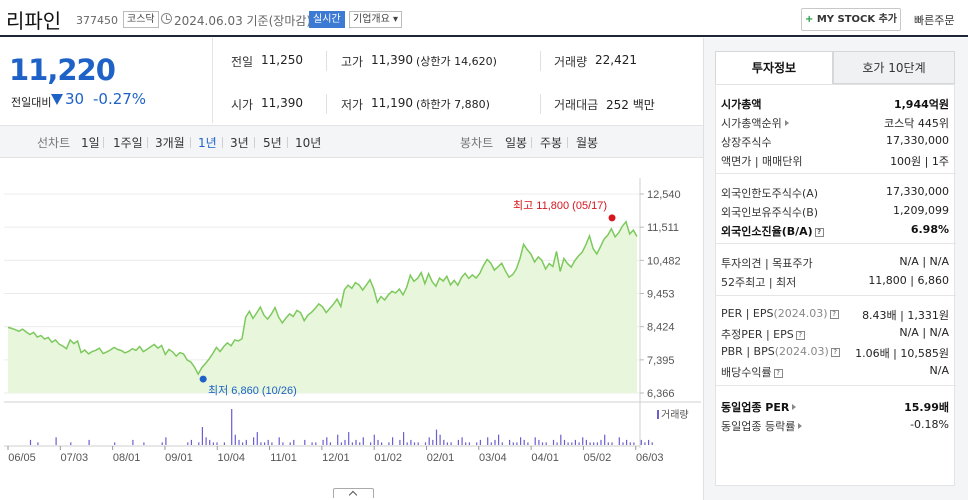 The width and height of the screenshot is (968, 500). What do you see at coordinates (551, 143) in the screenshot?
I see `candle-weekly: 주봉` at bounding box center [551, 143].